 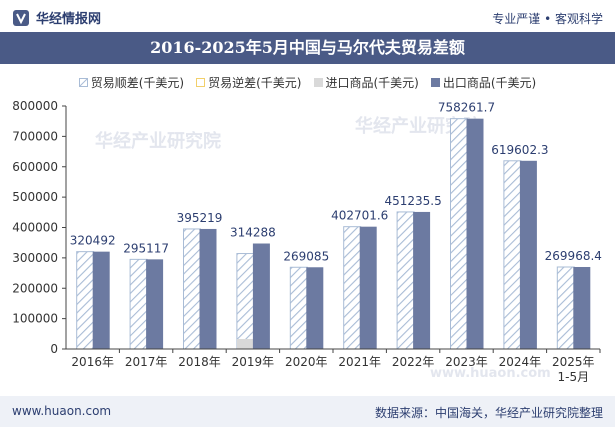 I want to click on logo: 华经情报网, so click(x=56, y=17).